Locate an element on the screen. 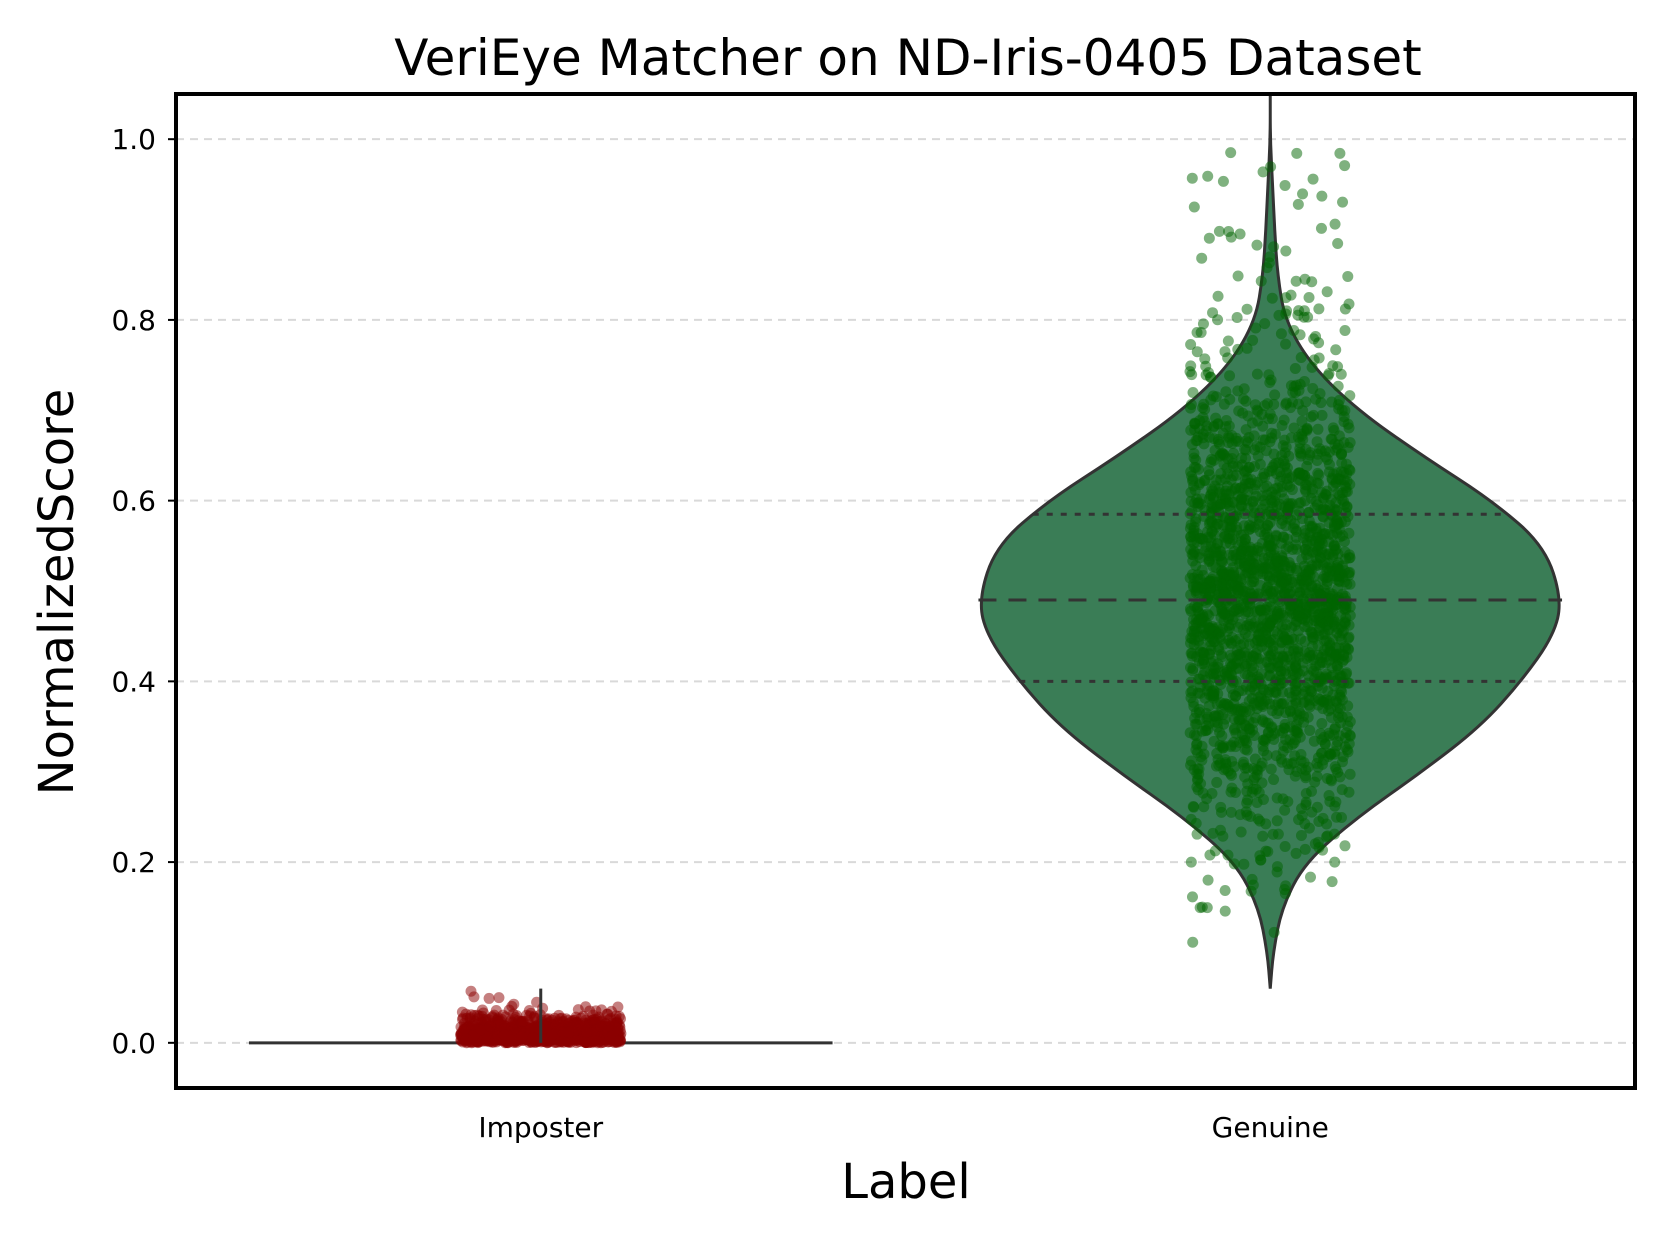 Image resolution: width=1661 pixels, height=1246 pixels. chart-title: VeriEye Matcher on ND-Iris-0405 Dataset is located at coordinates (908, 58).